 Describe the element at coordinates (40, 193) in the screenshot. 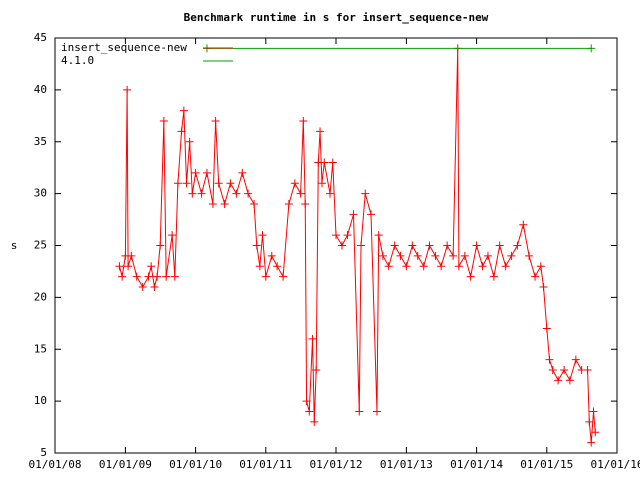

I see `y-tick-label: 30` at that location.